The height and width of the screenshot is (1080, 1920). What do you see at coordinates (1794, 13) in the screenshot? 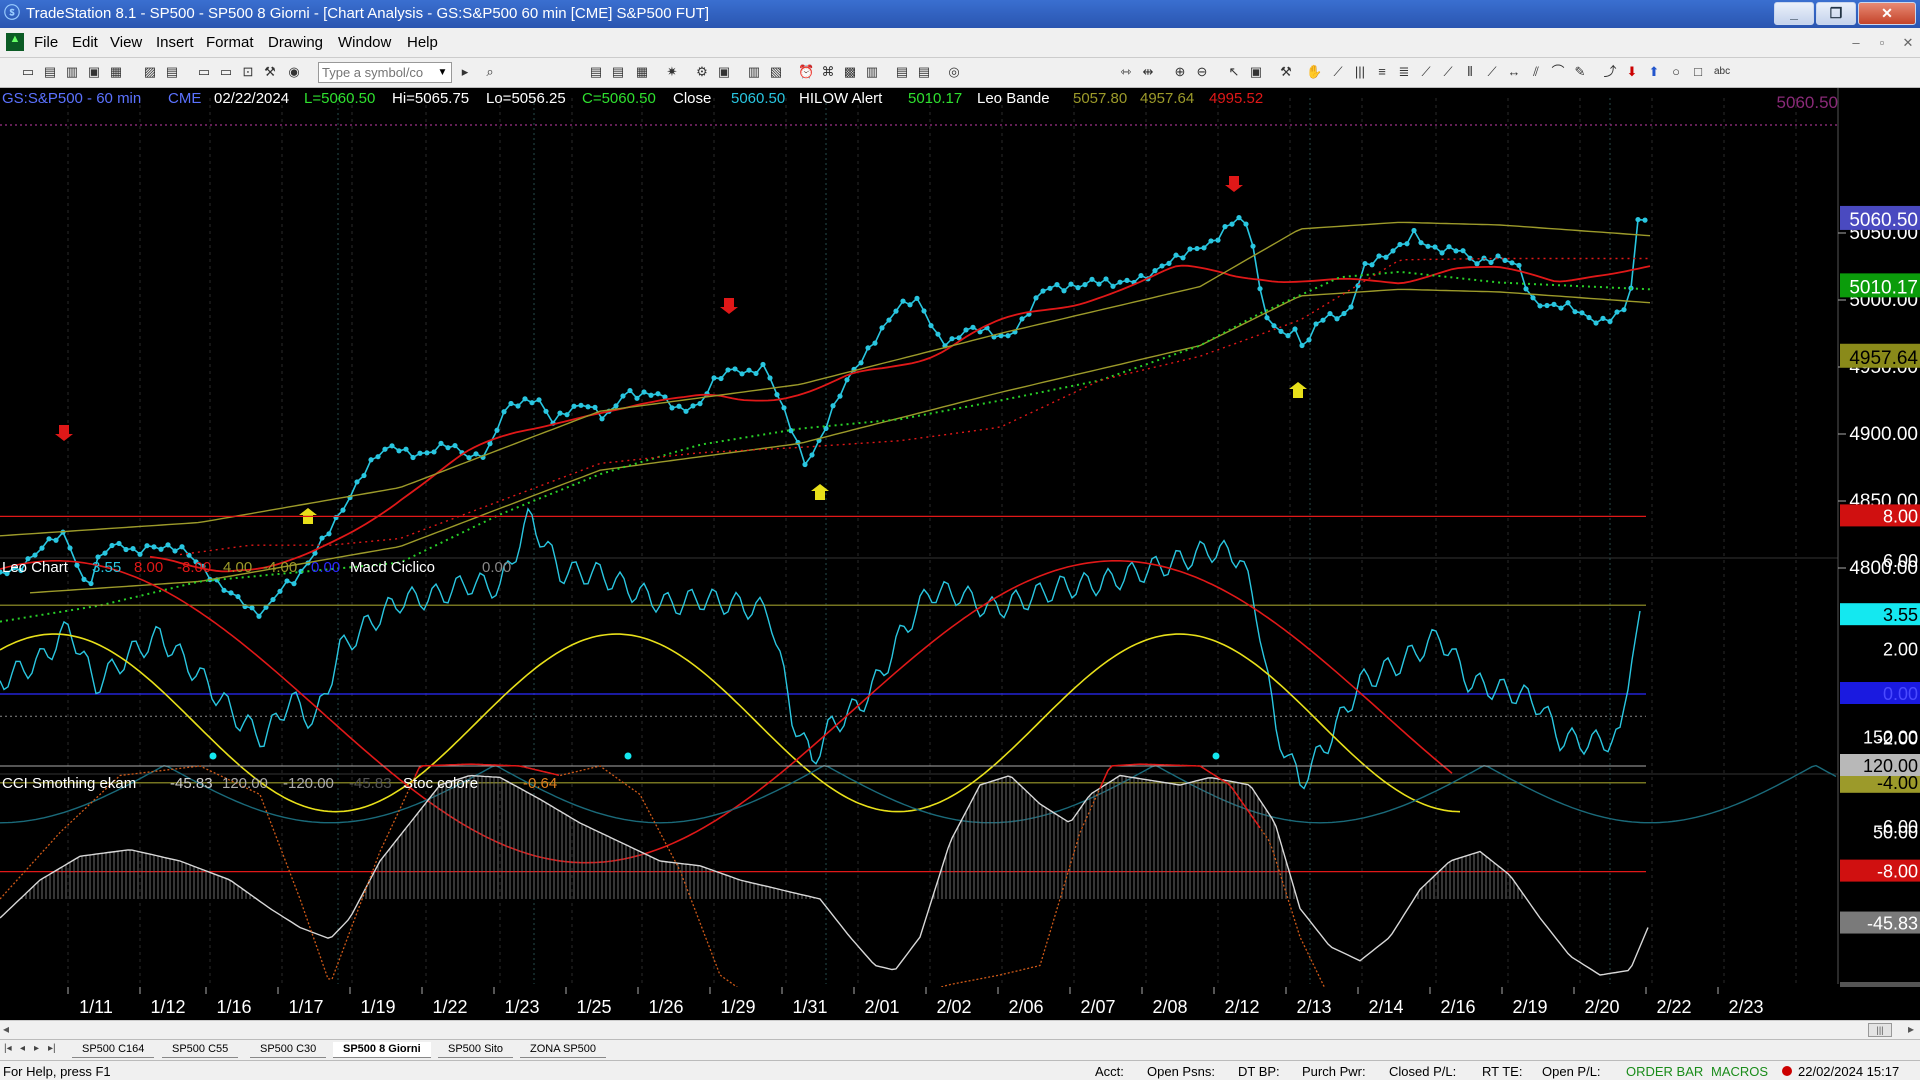
I see `minimize-button: _` at bounding box center [1794, 13].